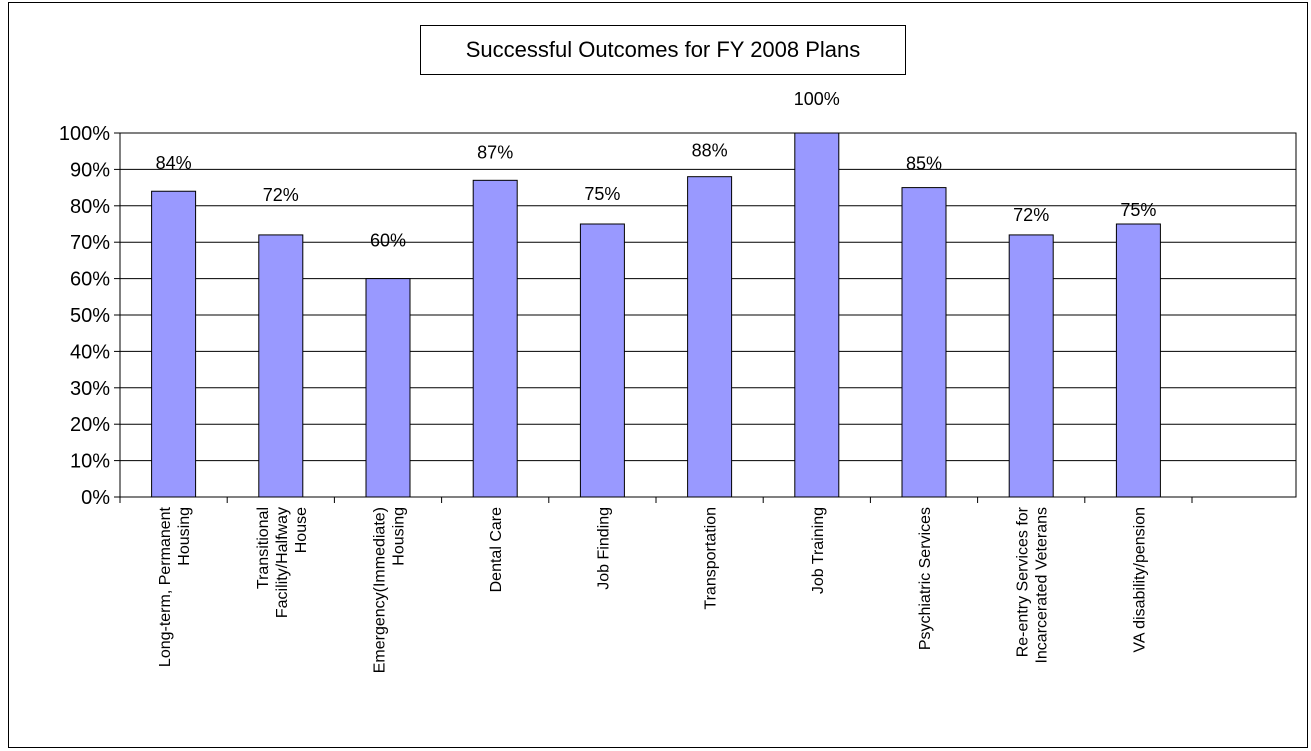 This screenshot has height=751, width=1311. Describe the element at coordinates (174, 163) in the screenshot. I see `data-label: 84%` at that location.